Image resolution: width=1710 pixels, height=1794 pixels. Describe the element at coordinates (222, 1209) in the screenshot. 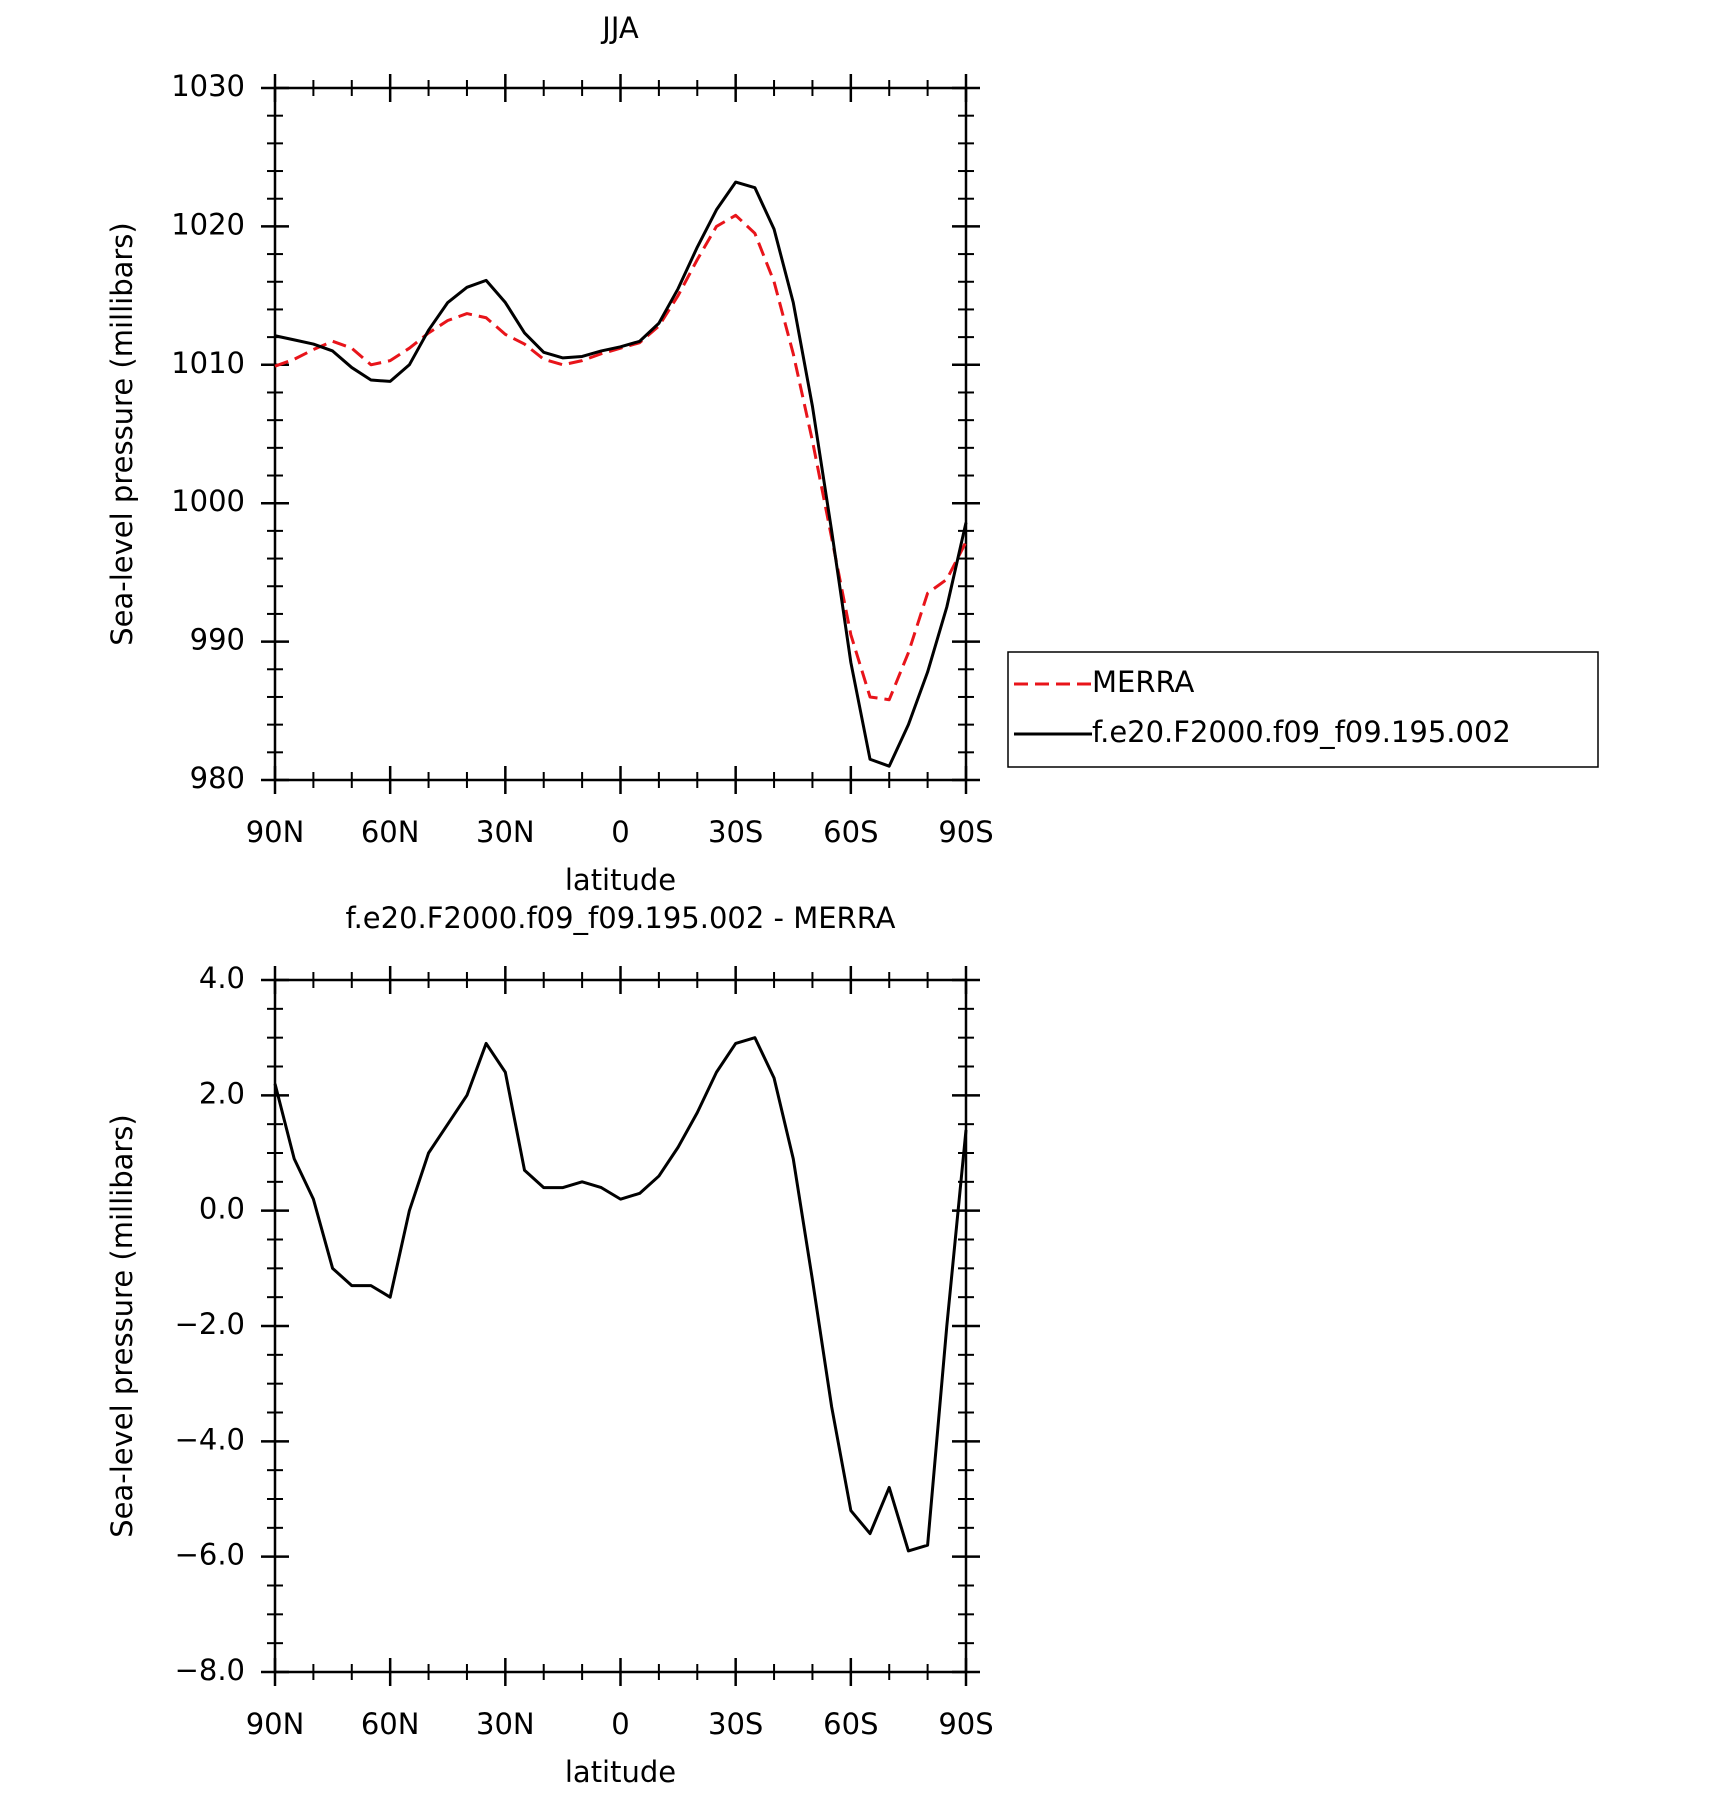

I see `y-tick-label: 0.0` at that location.